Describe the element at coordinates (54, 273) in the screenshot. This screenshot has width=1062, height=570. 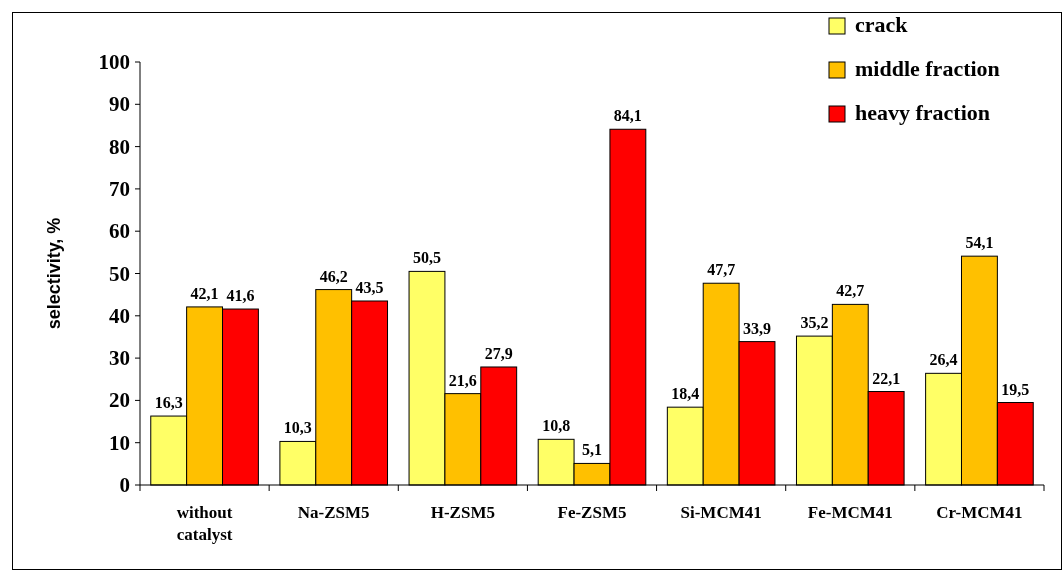
I see `y-axis-title: selectivity, %` at that location.